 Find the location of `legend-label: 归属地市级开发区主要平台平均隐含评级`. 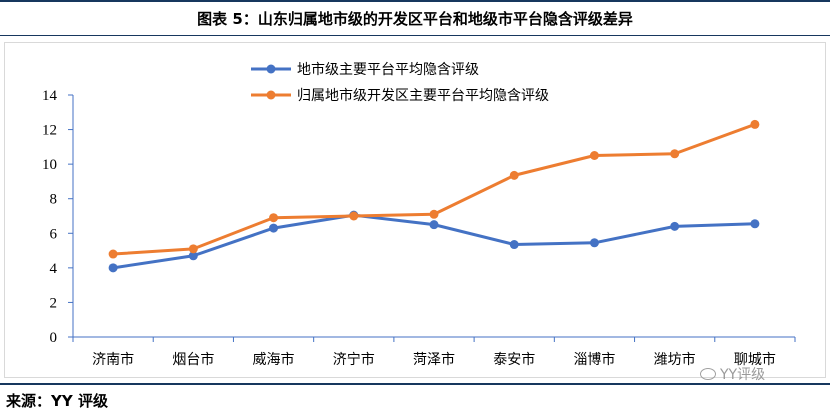

legend-label: 归属地市级开发区主要平台平均隐含评级 is located at coordinates (423, 95).